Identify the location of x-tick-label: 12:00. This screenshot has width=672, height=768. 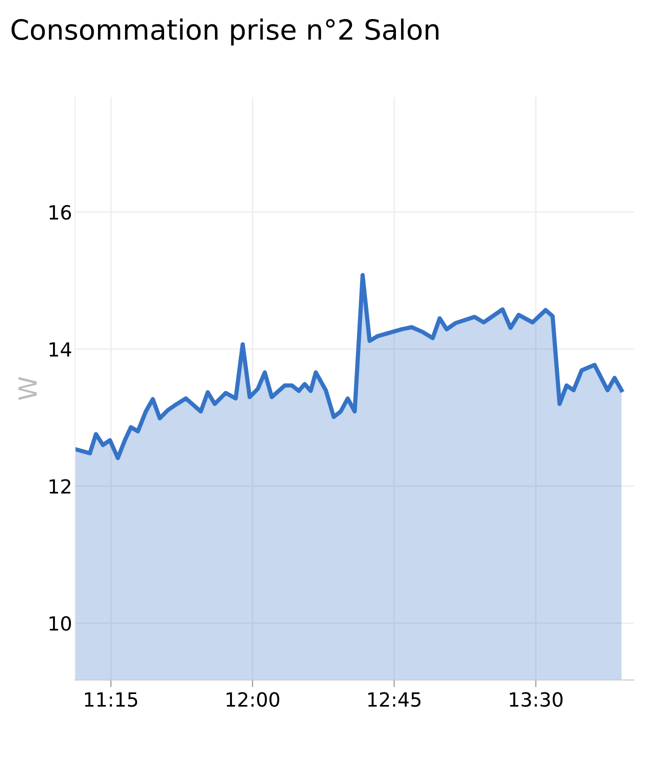
(253, 699).